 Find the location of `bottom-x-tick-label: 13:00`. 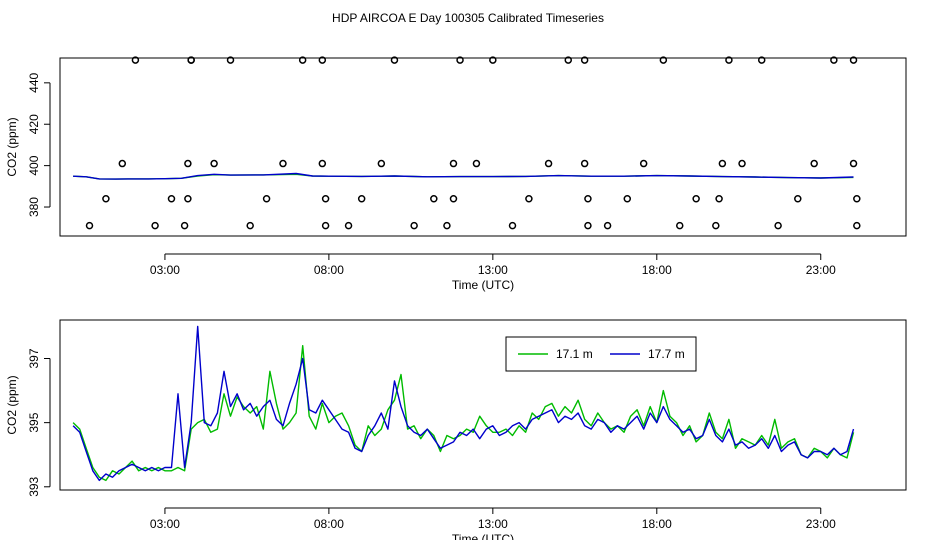

bottom-x-tick-label: 13:00 is located at coordinates (493, 524).